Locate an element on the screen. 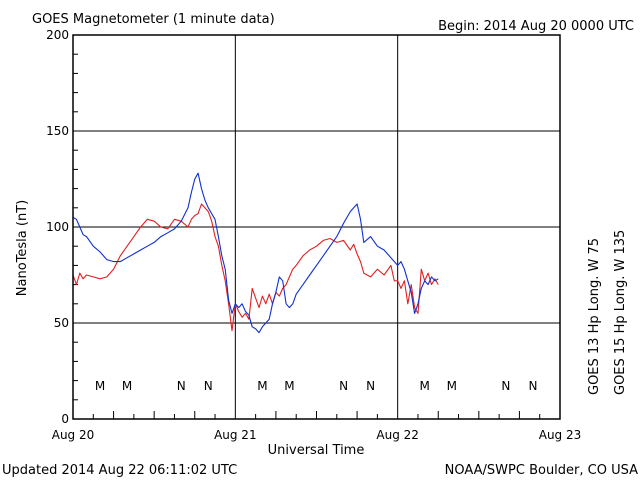  y-axis-label: NanoTesla (nT) is located at coordinates (22, 248).